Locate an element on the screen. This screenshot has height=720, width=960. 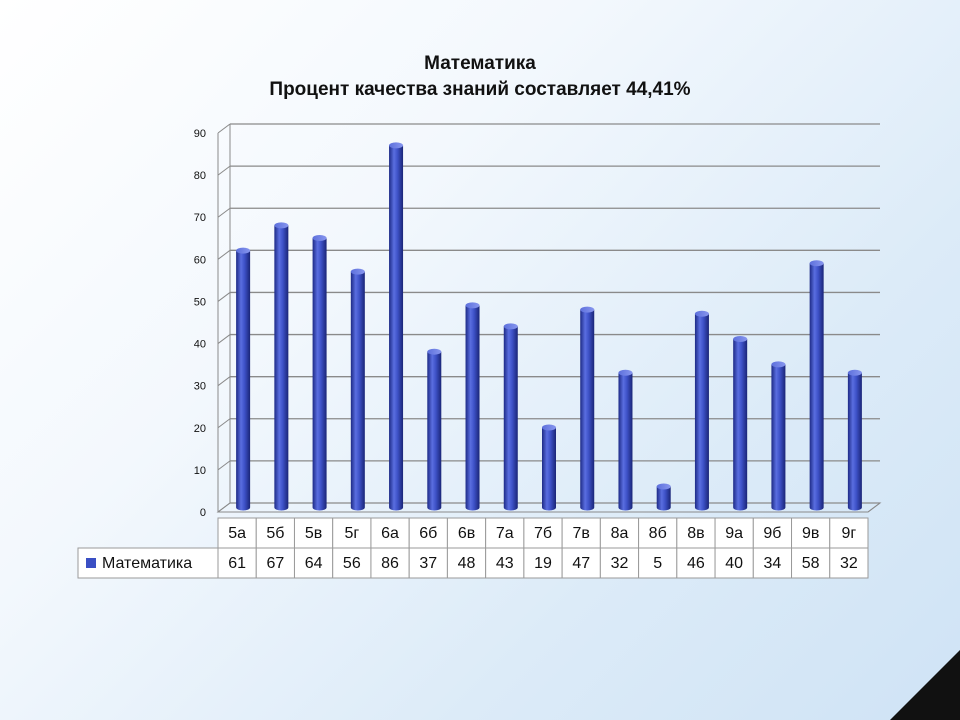
data-value-label: 19 is located at coordinates (543, 563).